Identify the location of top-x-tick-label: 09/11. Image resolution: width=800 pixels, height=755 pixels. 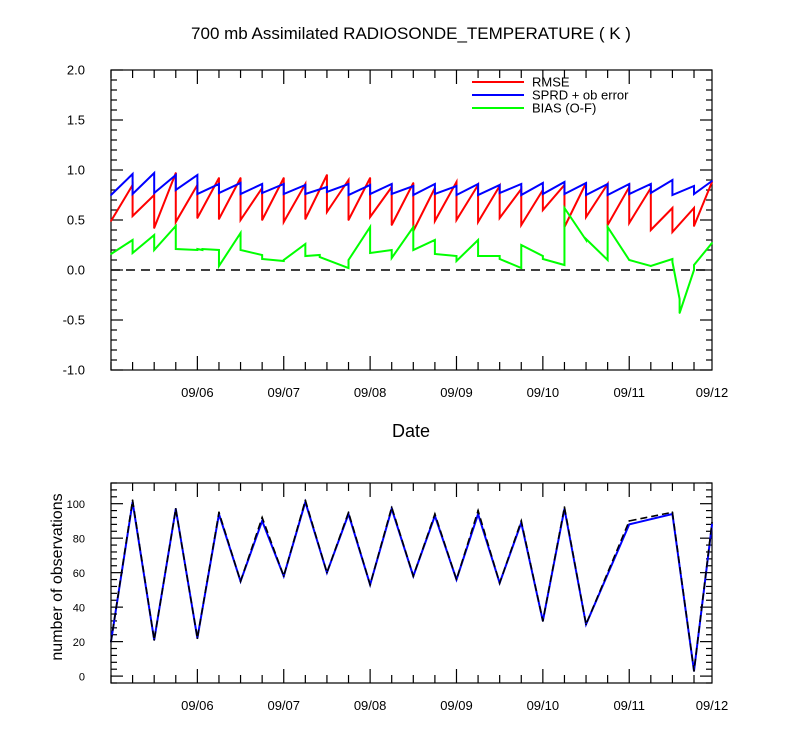
(629, 392).